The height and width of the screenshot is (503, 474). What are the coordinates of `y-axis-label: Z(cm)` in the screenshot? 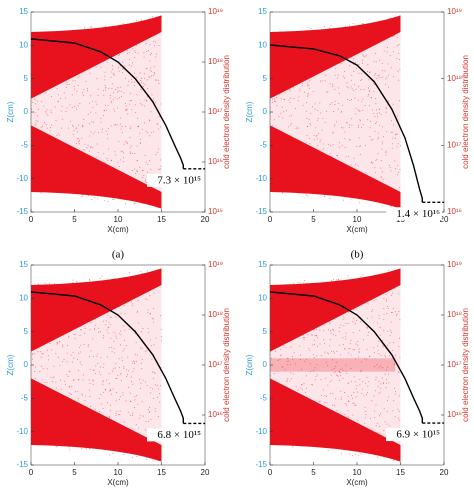 It's located at (10, 111).